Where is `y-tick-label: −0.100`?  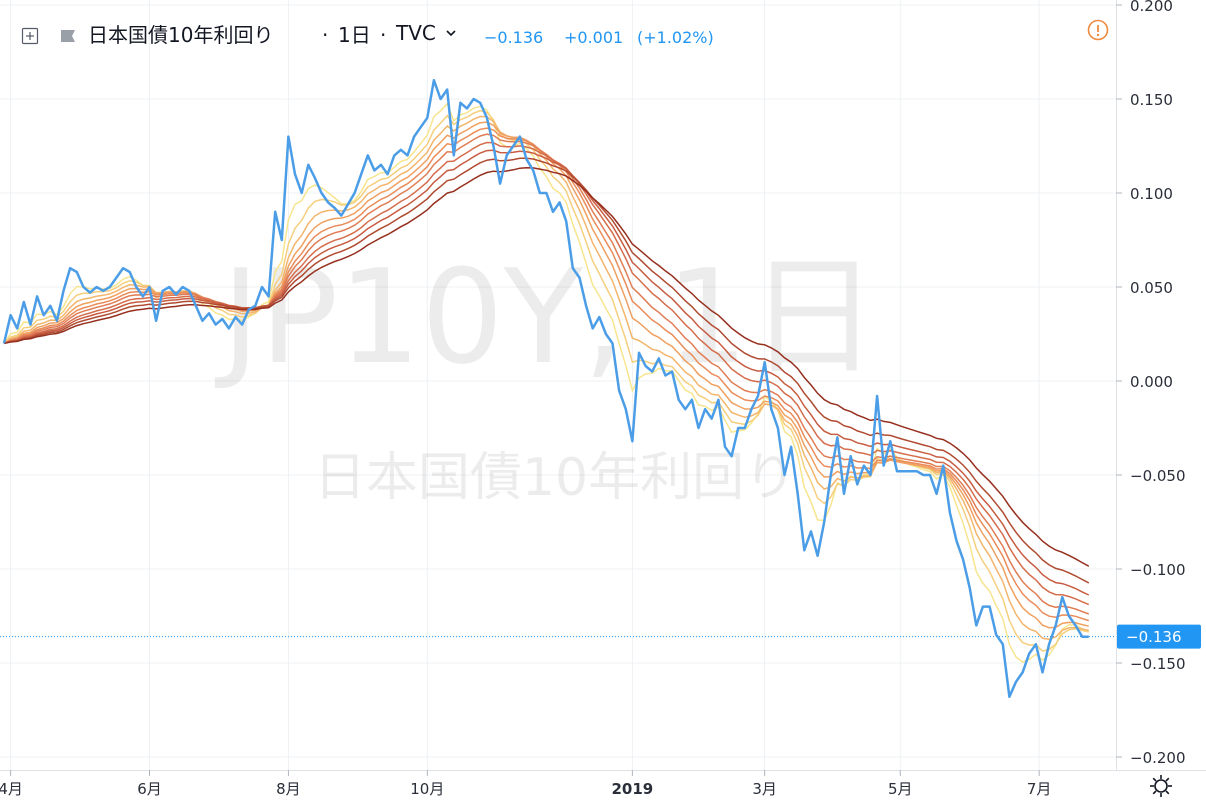 y-tick-label: −0.100 is located at coordinates (1158, 570).